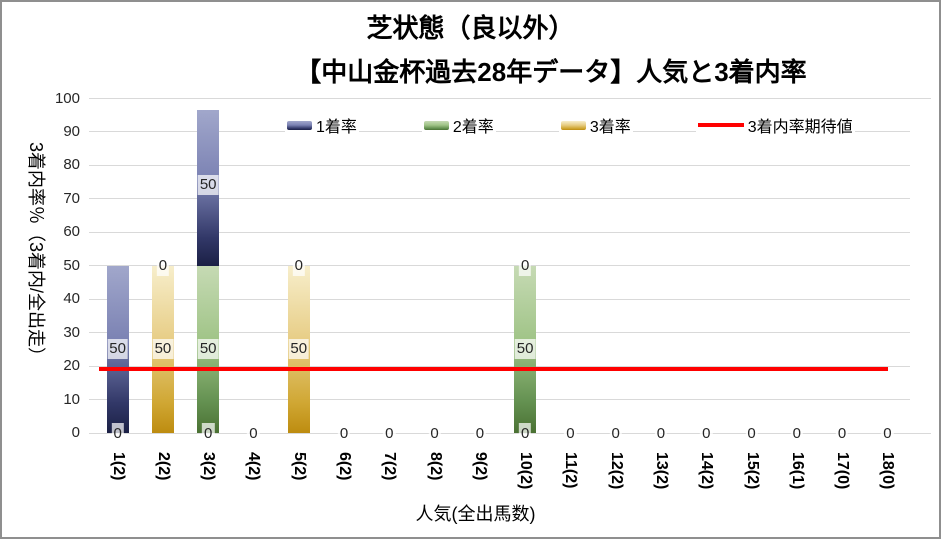  Describe the element at coordinates (71, 265) in the screenshot. I see `y-tick-label: 50` at that location.